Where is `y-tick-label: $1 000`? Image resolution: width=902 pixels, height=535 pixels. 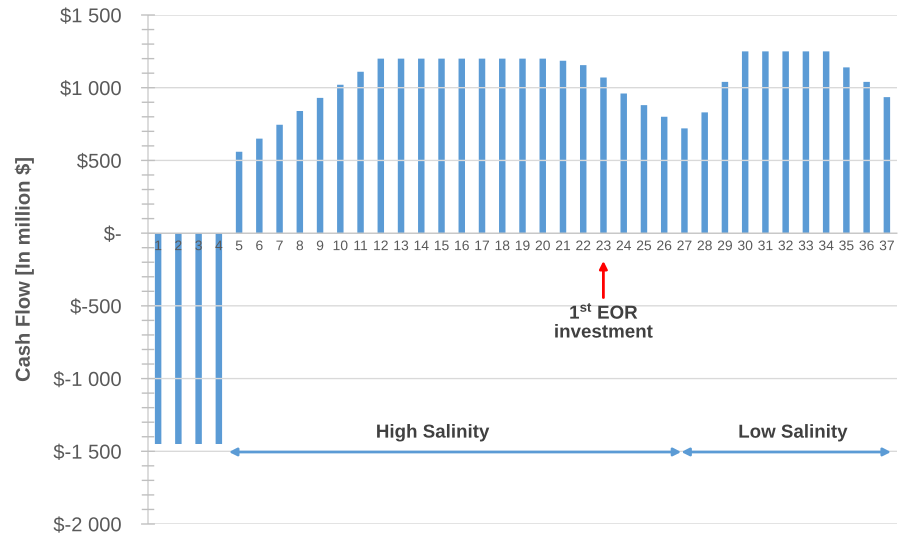 y-tick-label: $1 000 is located at coordinates (90, 88).